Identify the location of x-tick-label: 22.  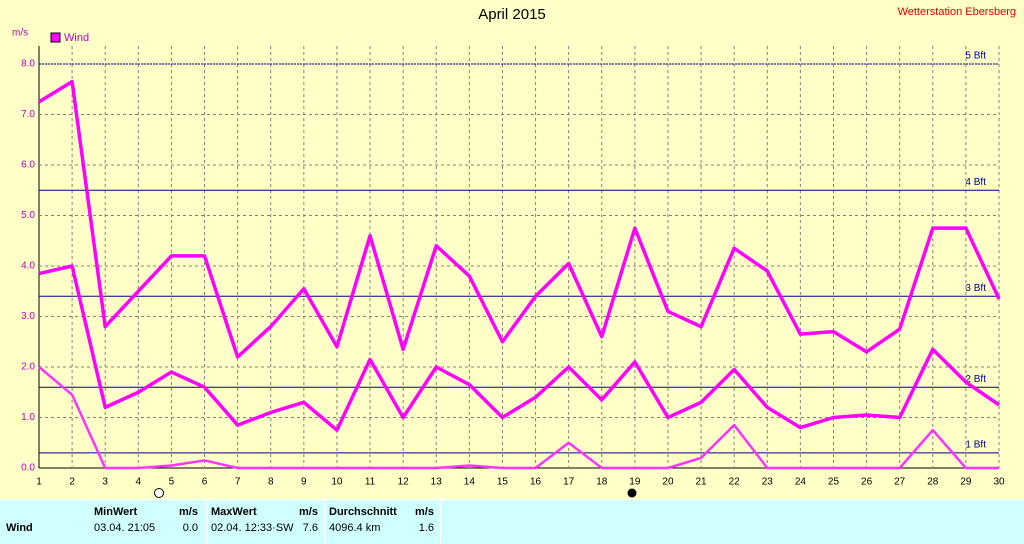
(735, 482).